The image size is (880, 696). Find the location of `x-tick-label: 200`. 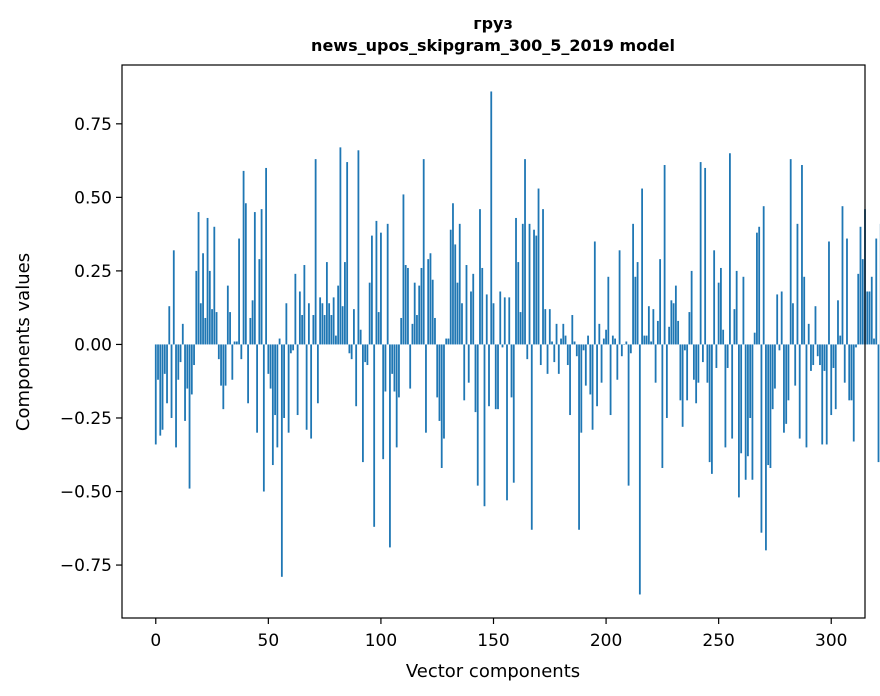

x-tick-label: 200 is located at coordinates (606, 641).